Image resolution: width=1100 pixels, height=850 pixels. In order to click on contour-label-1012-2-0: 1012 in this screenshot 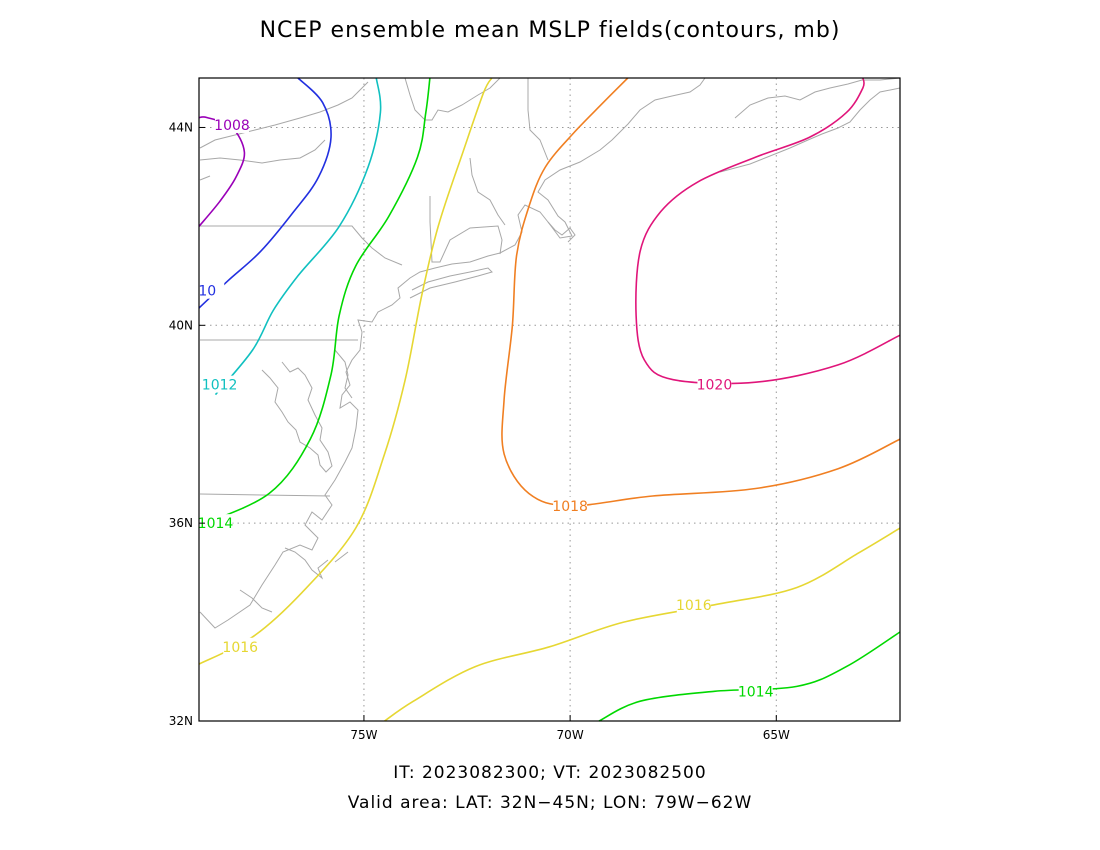, I will do `click(220, 386)`.